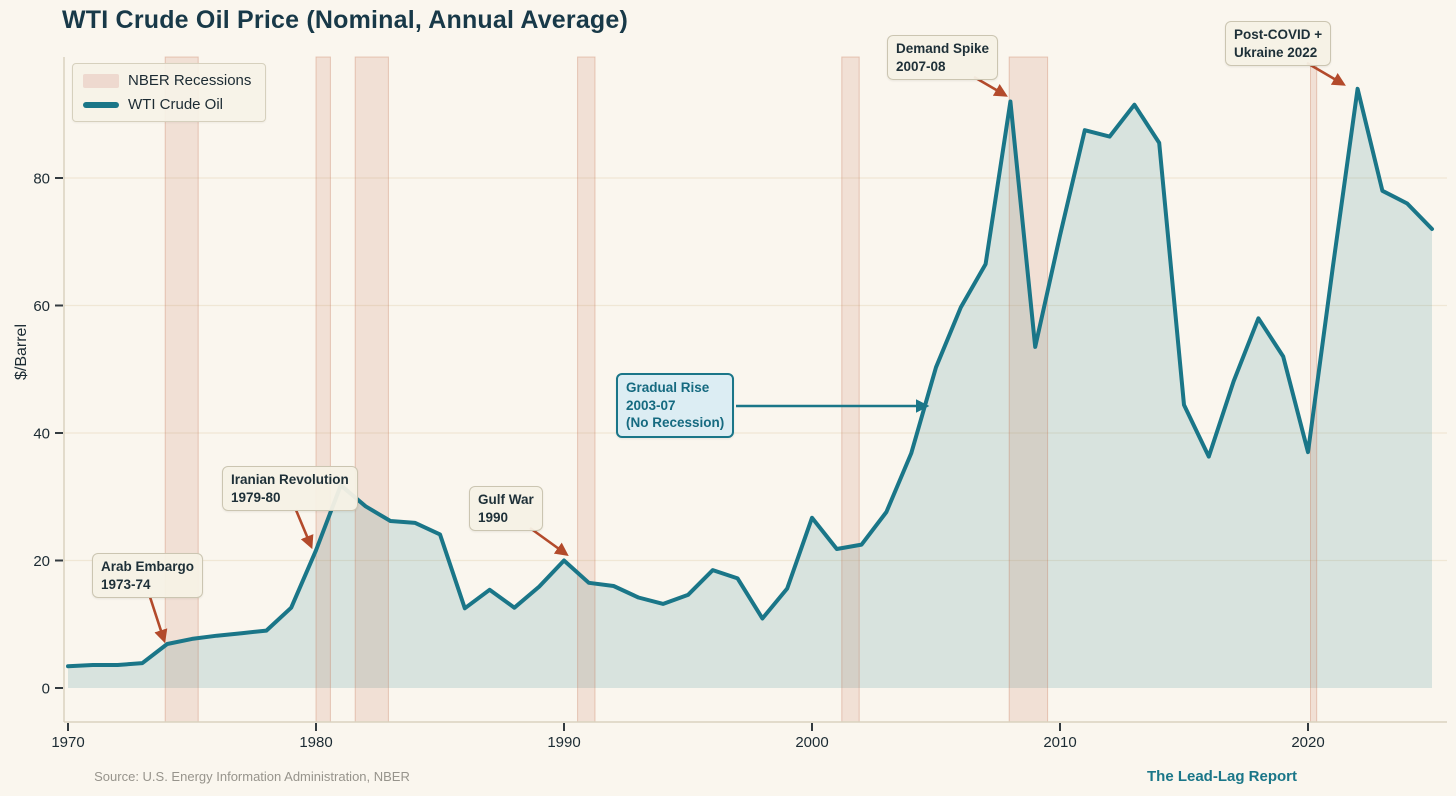 The width and height of the screenshot is (1456, 796). What do you see at coordinates (41, 306) in the screenshot?
I see `y-tick-label-60: 60` at bounding box center [41, 306].